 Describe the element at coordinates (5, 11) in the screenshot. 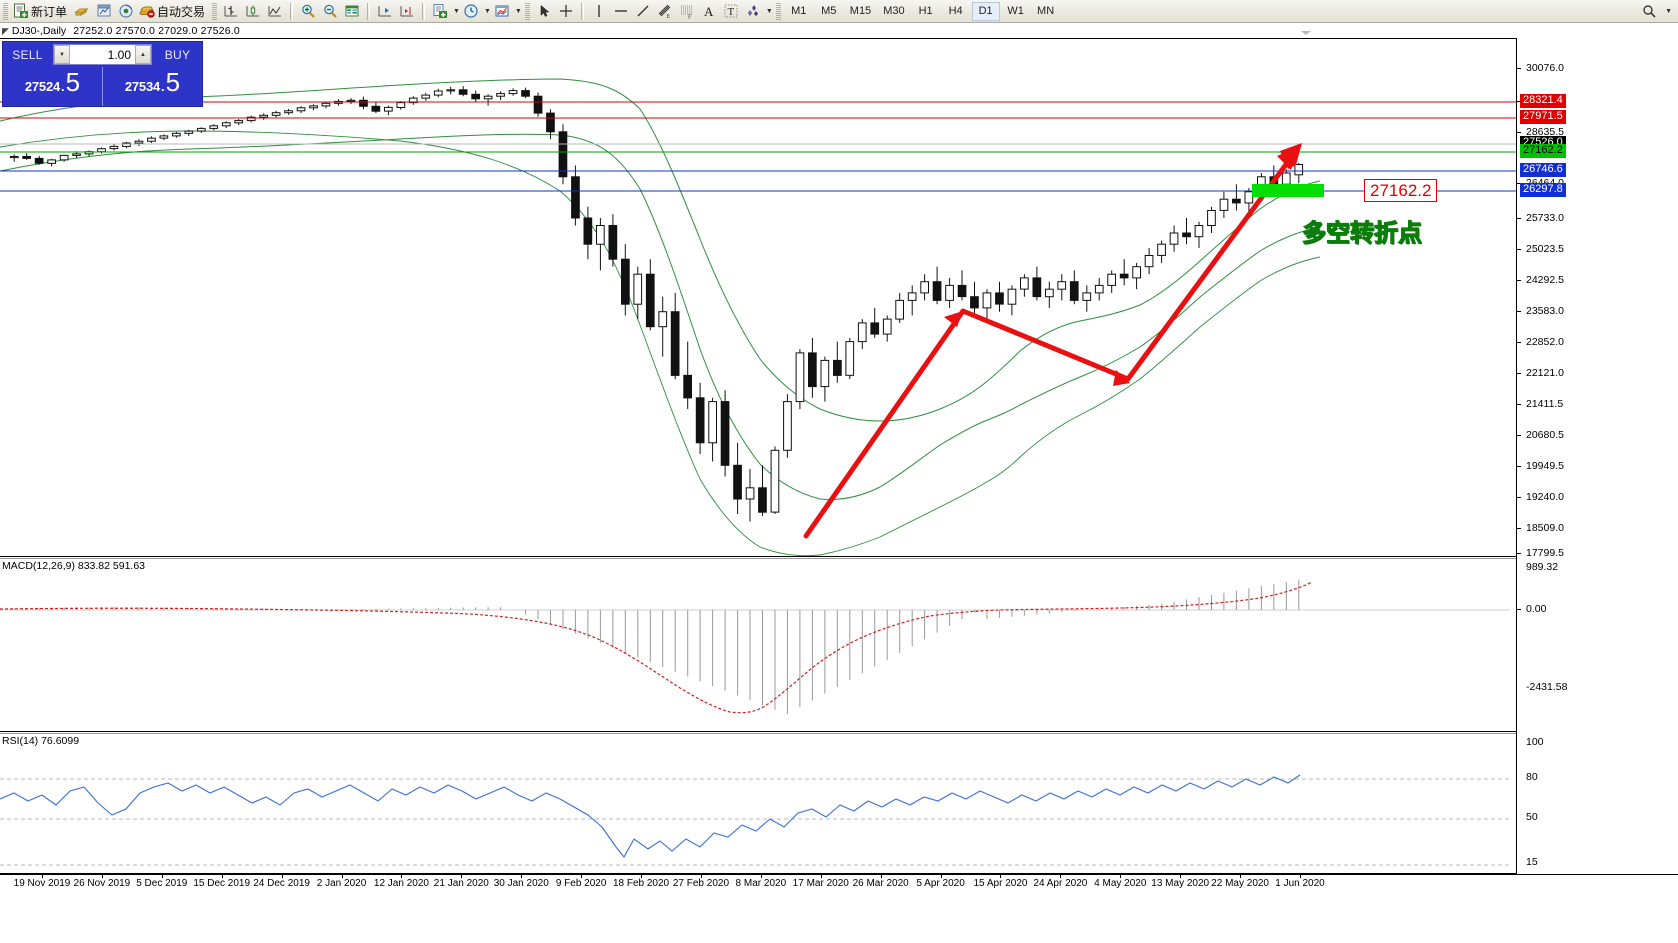

I see `toolbar-grip` at that location.